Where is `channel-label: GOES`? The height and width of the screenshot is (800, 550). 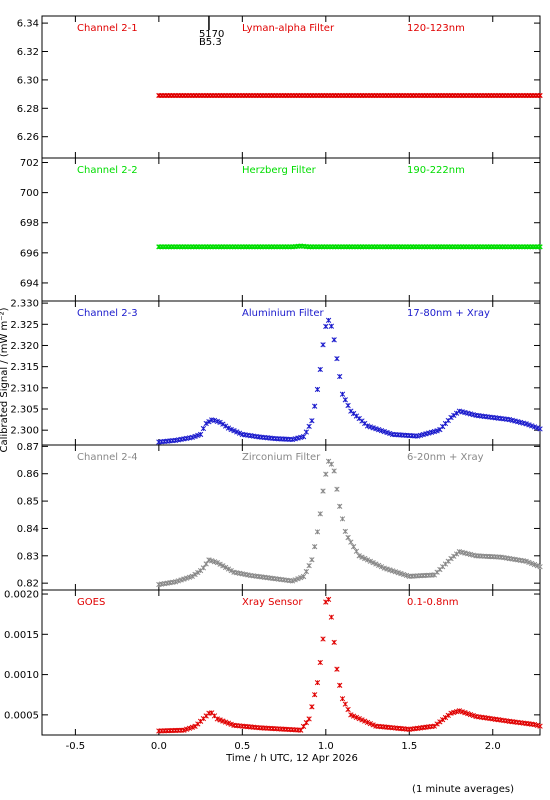 channel-label: GOES is located at coordinates (91, 602).